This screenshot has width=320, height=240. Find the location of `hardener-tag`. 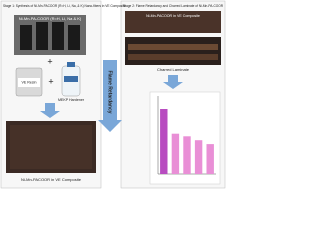

hardener-tag is located at coordinates (71, 79).